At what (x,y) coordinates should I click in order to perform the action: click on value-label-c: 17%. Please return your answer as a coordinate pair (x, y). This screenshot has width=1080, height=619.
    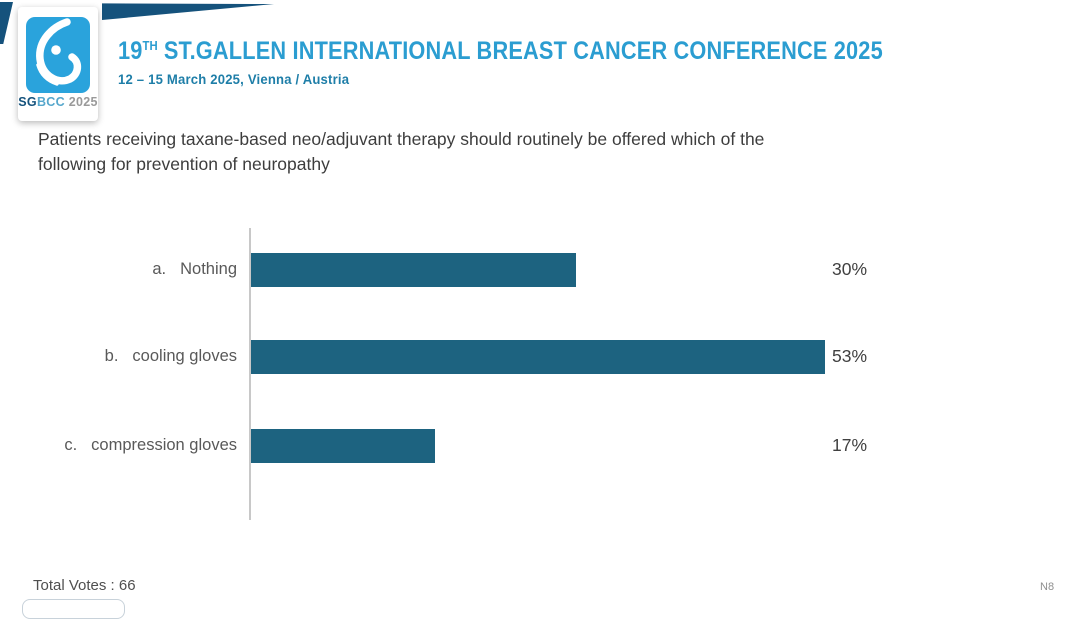
    Looking at the image, I should click on (850, 445).